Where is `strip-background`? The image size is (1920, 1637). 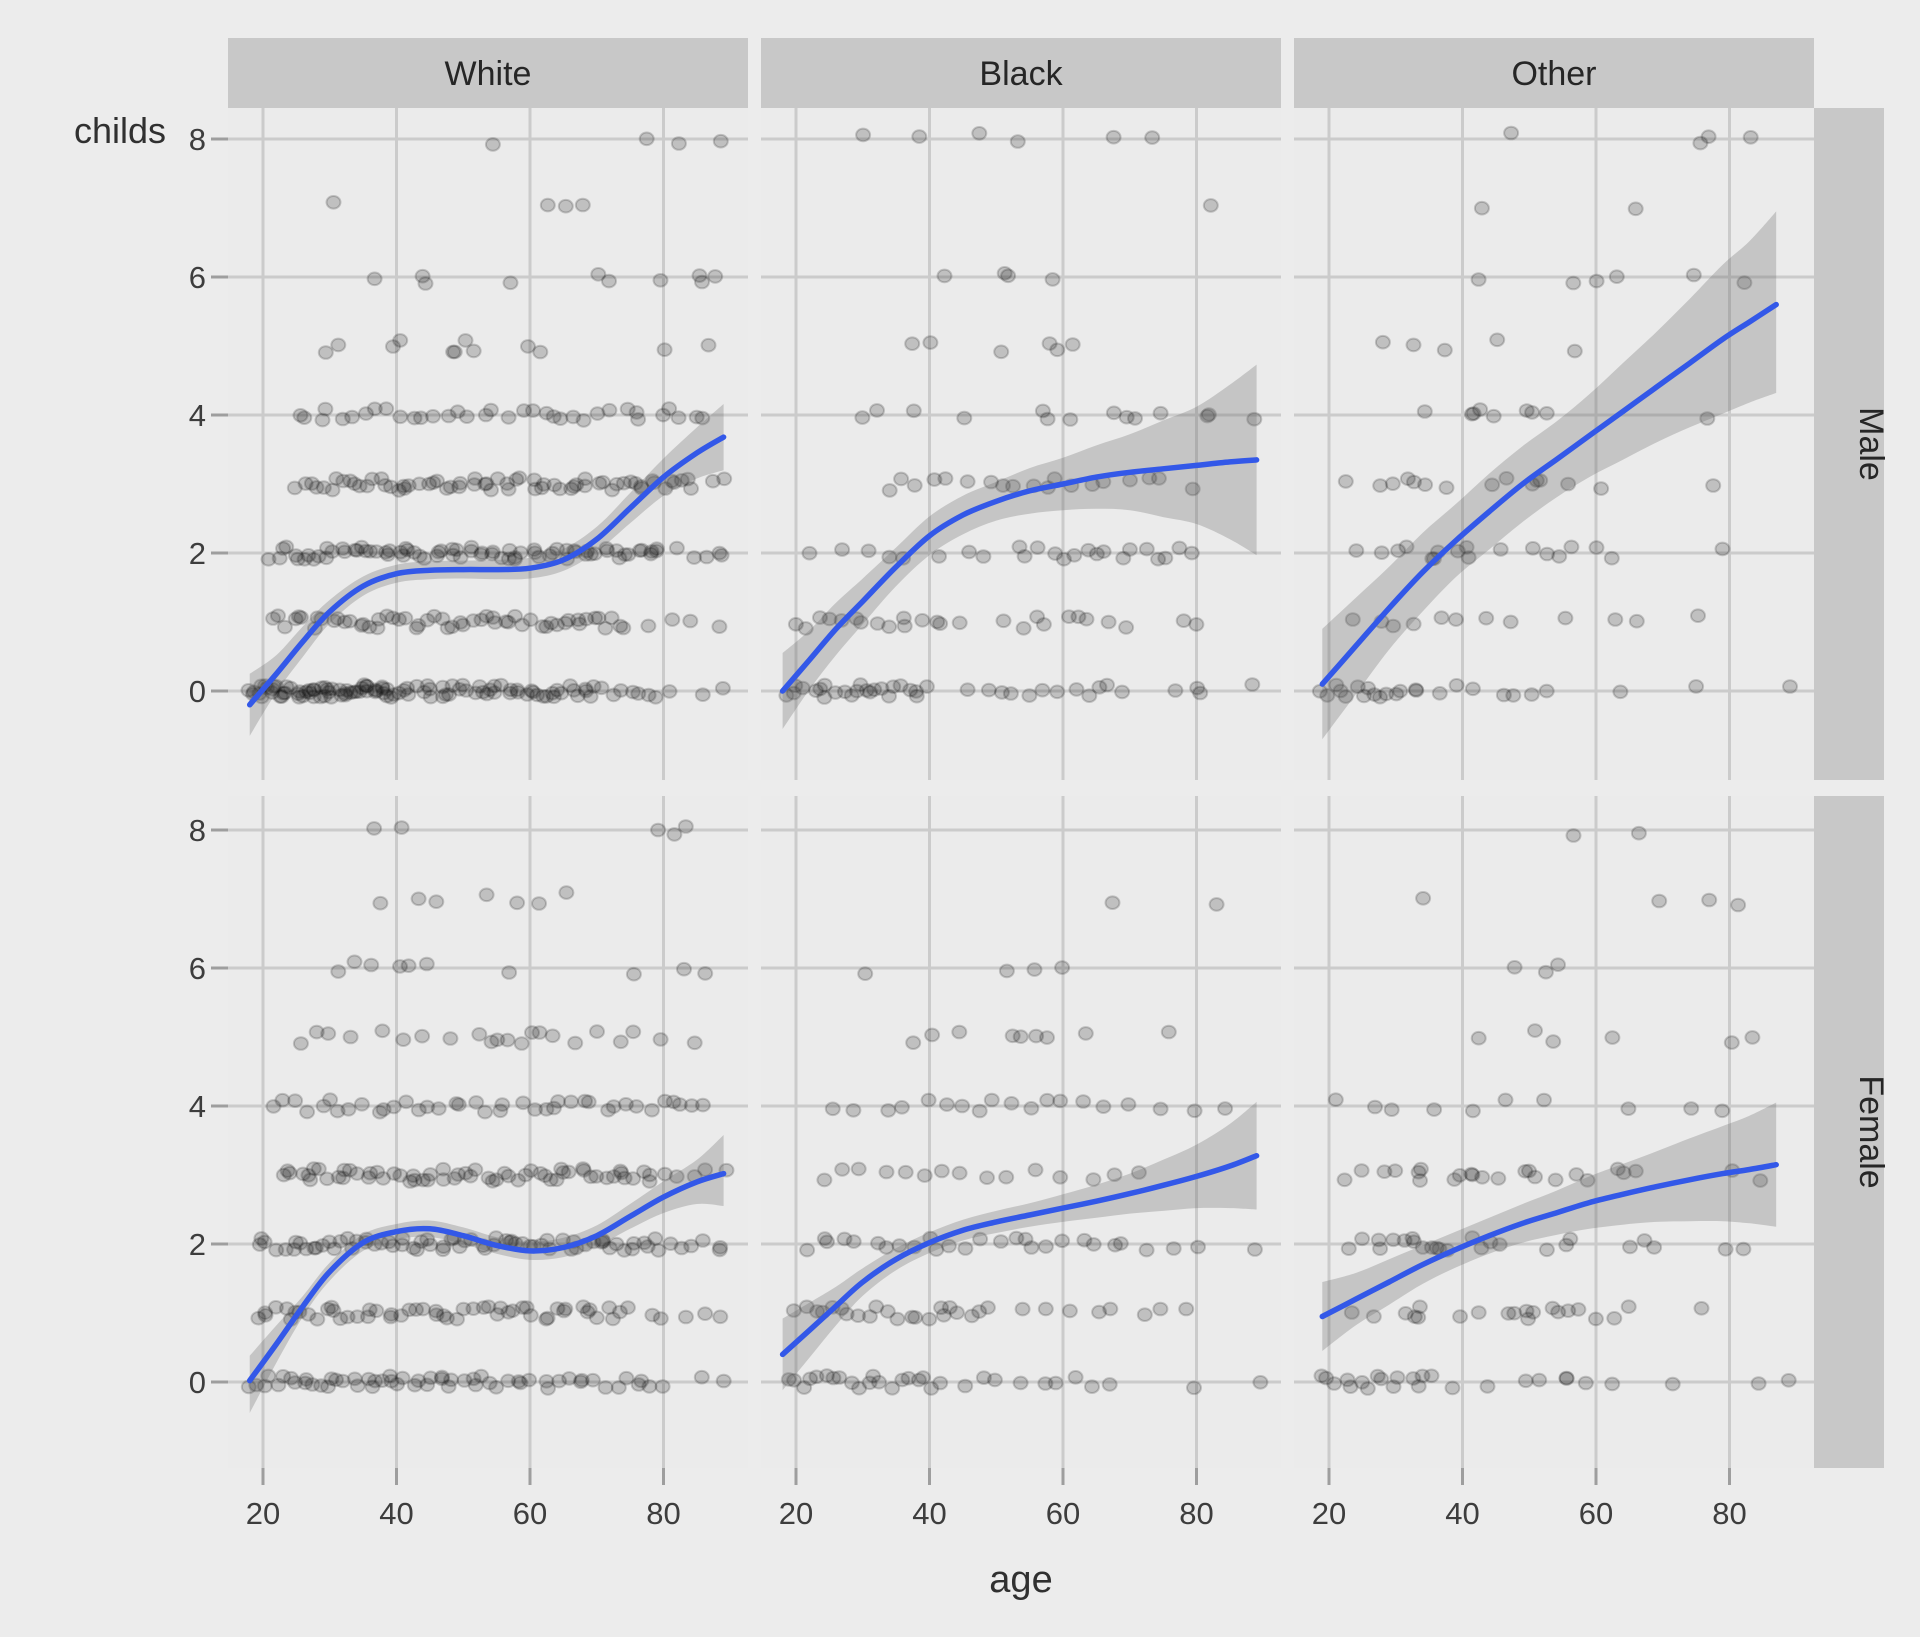
strip-background is located at coordinates (488, 73).